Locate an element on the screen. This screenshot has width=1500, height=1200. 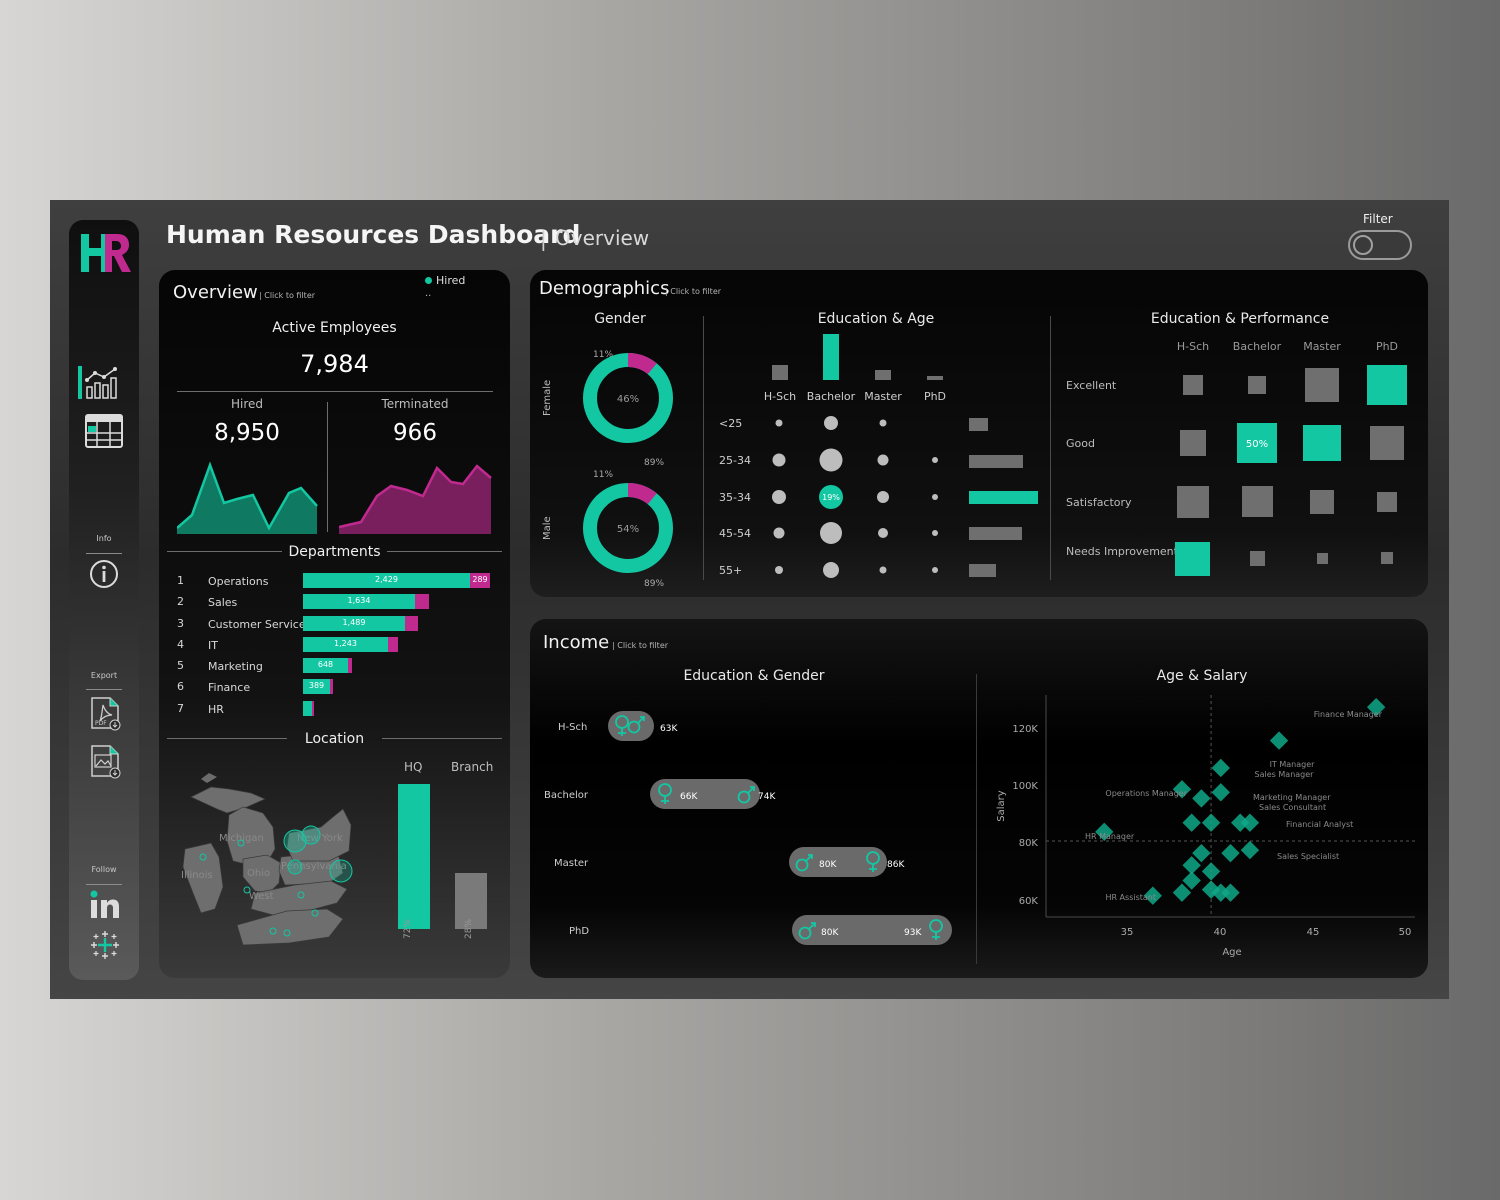
info-icon is located at coordinates (104, 574).